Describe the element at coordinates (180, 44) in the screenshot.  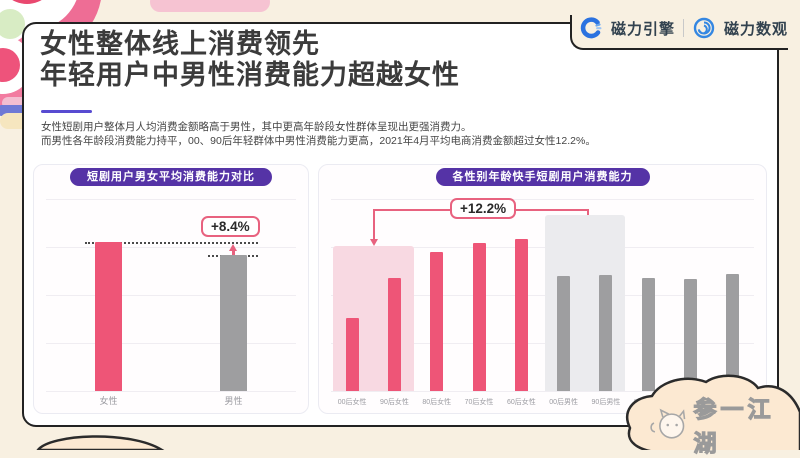
I see `page-title-line1: 女性整体线上消费领先` at that location.